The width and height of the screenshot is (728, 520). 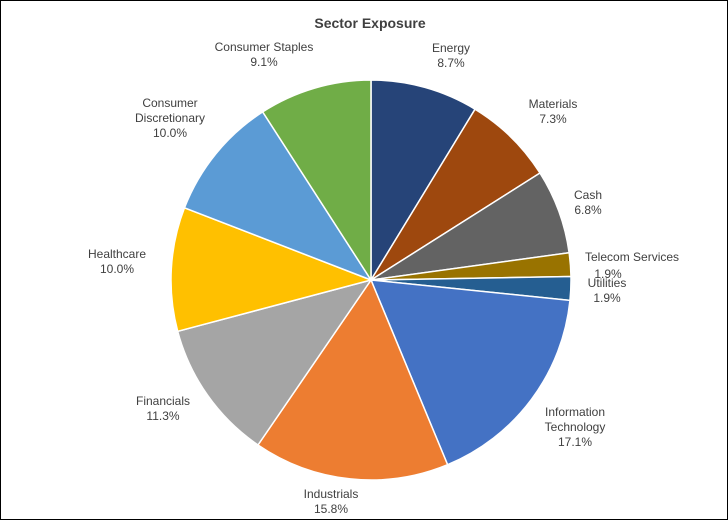 What do you see at coordinates (117, 261) in the screenshot?
I see `slice-label-healthcare: Healthcare 10.0%` at bounding box center [117, 261].